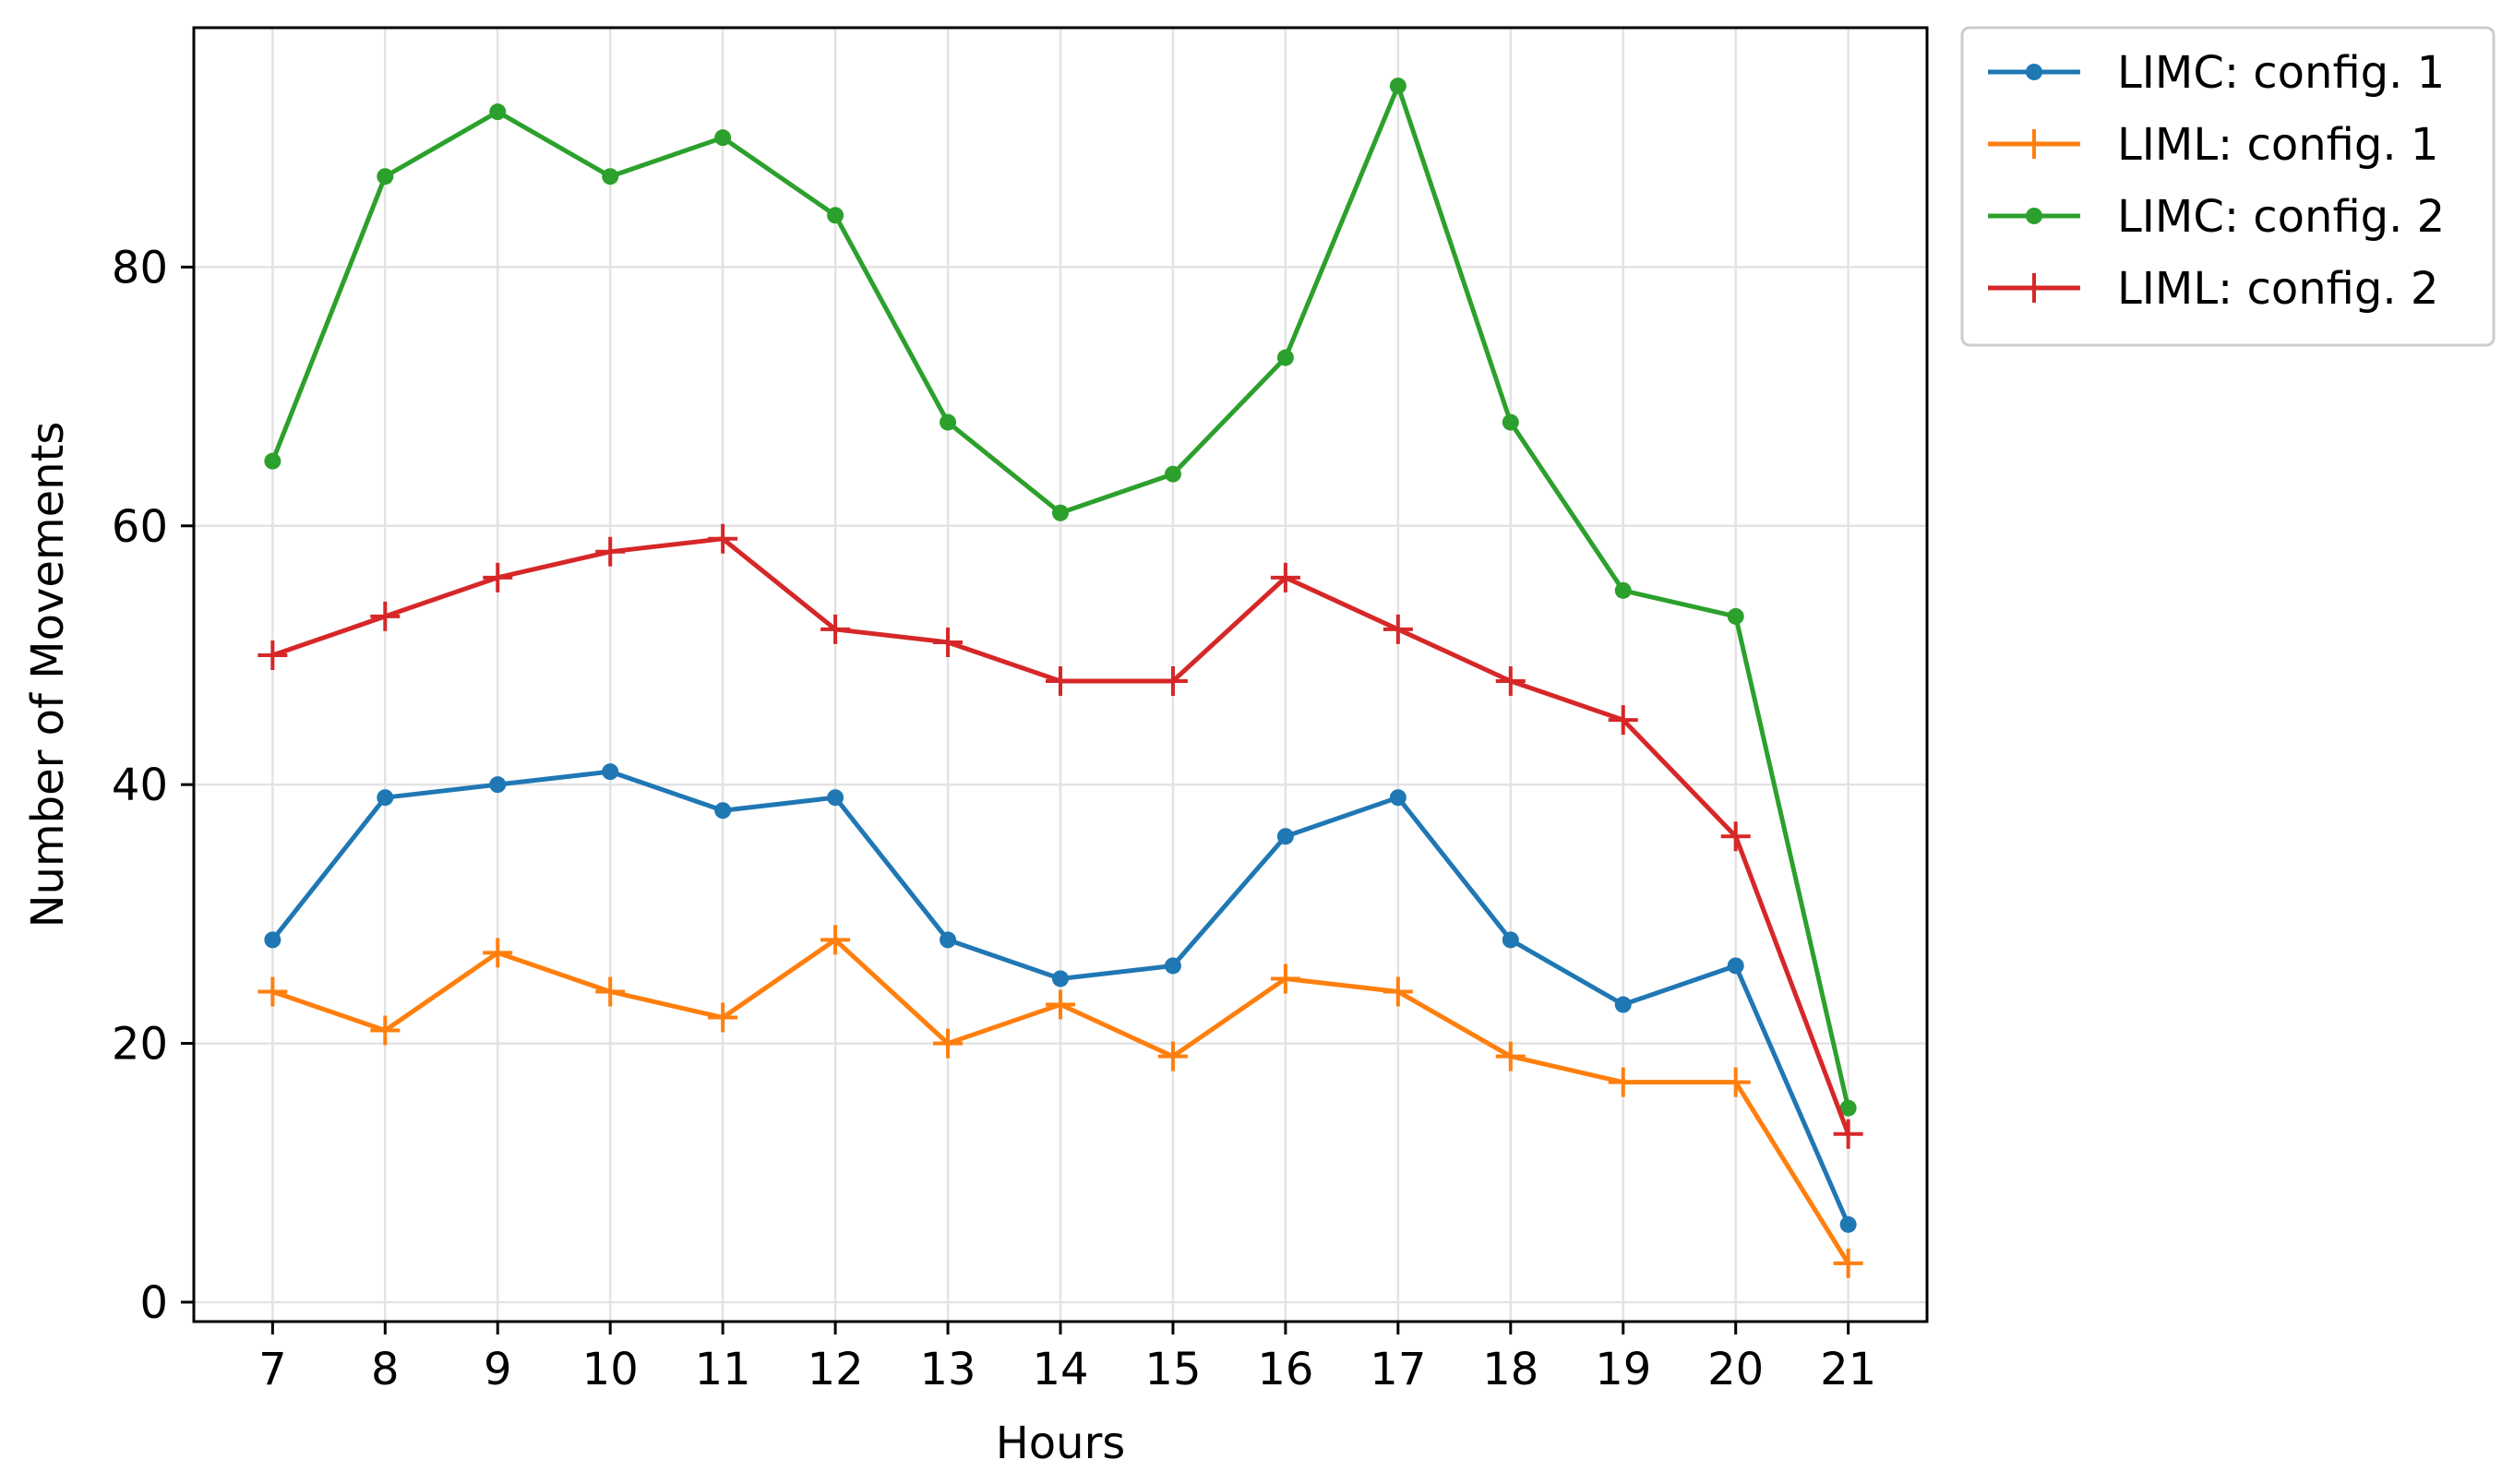  I want to click on legend-label: LIMC: config. 1, so click(2281, 73).